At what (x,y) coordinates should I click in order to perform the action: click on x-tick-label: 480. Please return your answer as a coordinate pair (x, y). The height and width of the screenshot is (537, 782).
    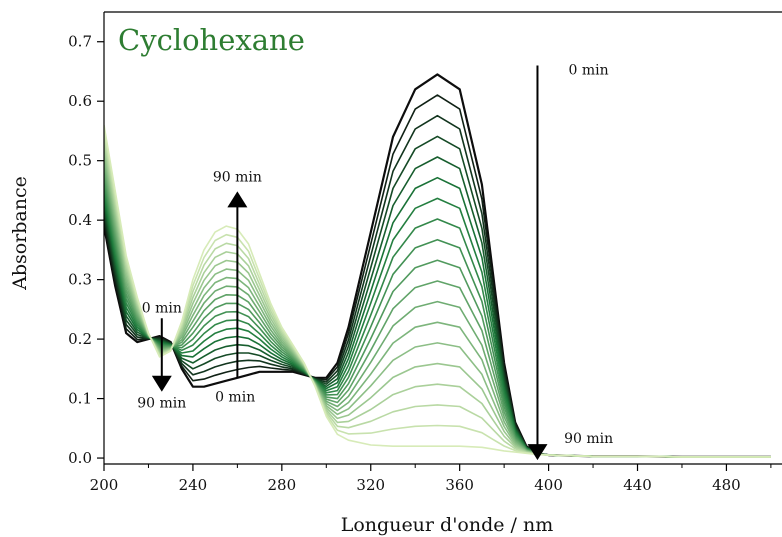
    Looking at the image, I should click on (726, 485).